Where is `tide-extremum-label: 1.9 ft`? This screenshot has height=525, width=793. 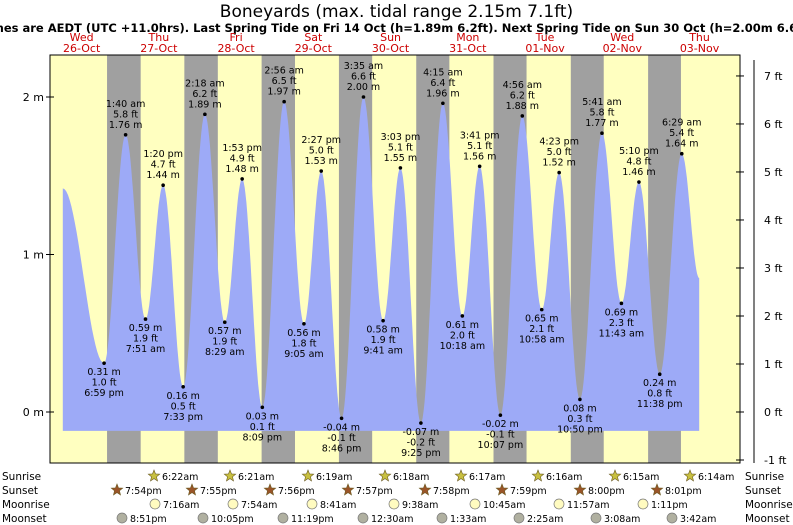 tide-extremum-label: 1.9 ft is located at coordinates (224, 342).